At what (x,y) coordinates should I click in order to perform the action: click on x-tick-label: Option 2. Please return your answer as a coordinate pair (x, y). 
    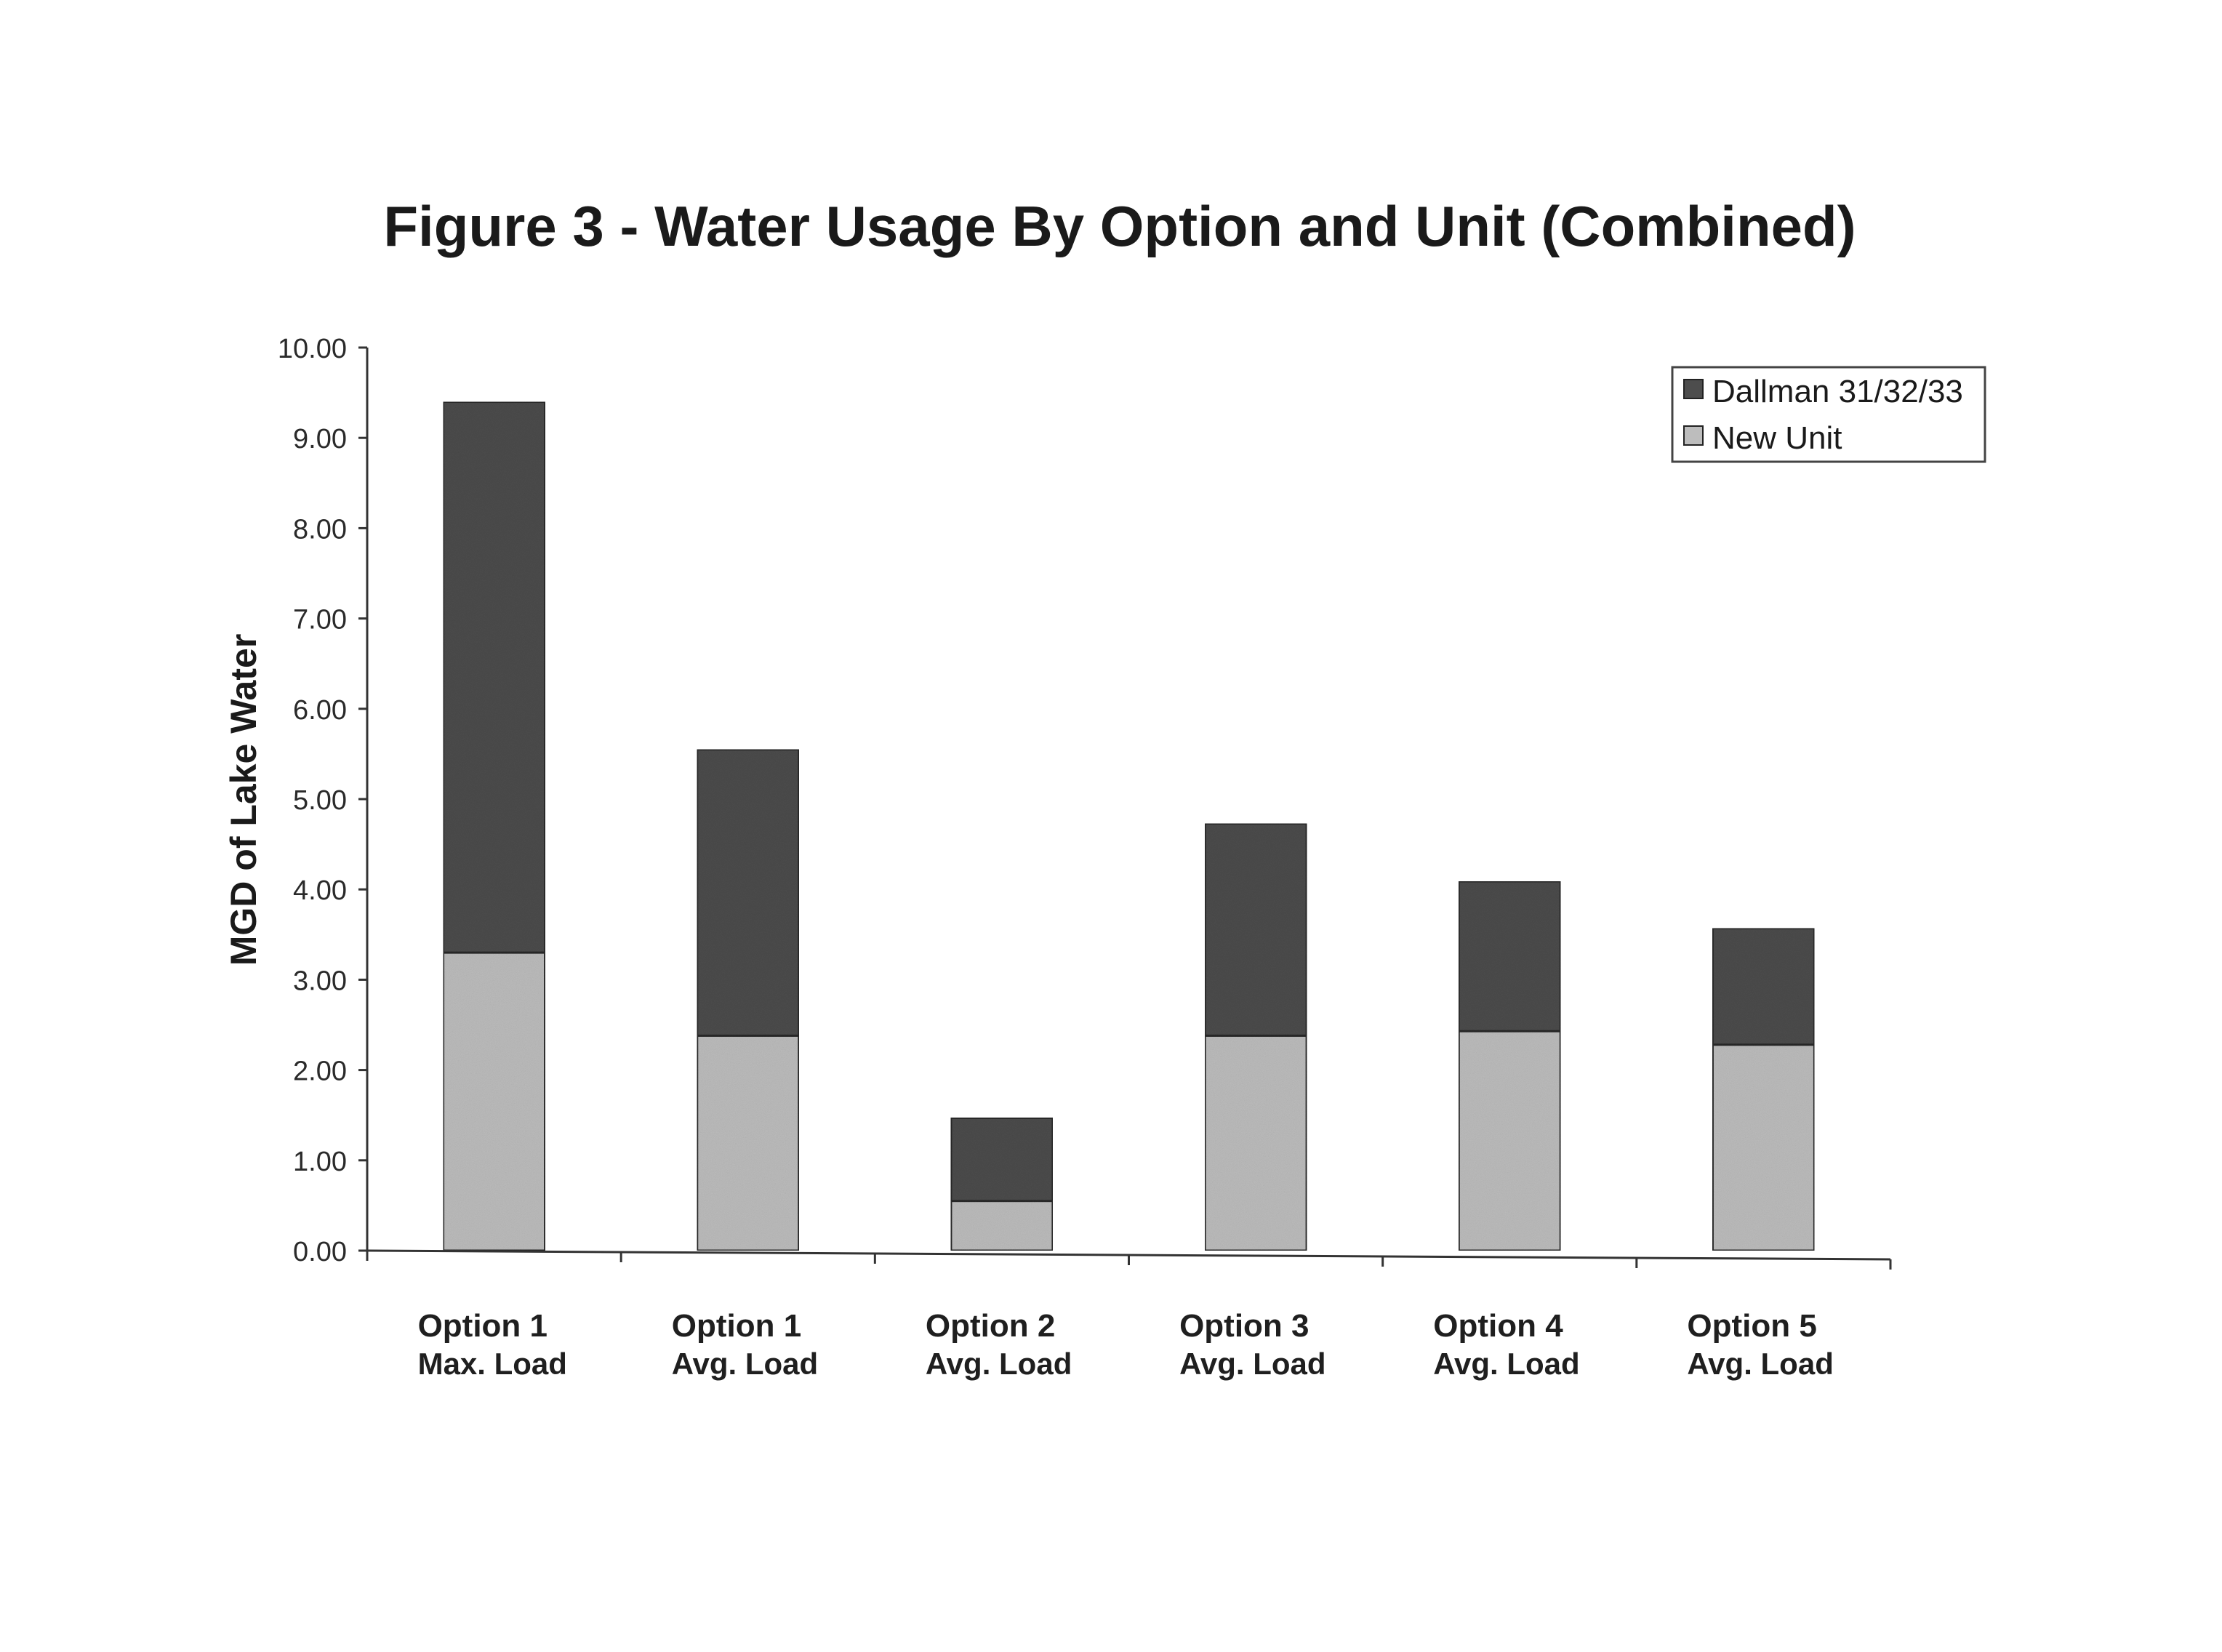
    Looking at the image, I should click on (990, 1326).